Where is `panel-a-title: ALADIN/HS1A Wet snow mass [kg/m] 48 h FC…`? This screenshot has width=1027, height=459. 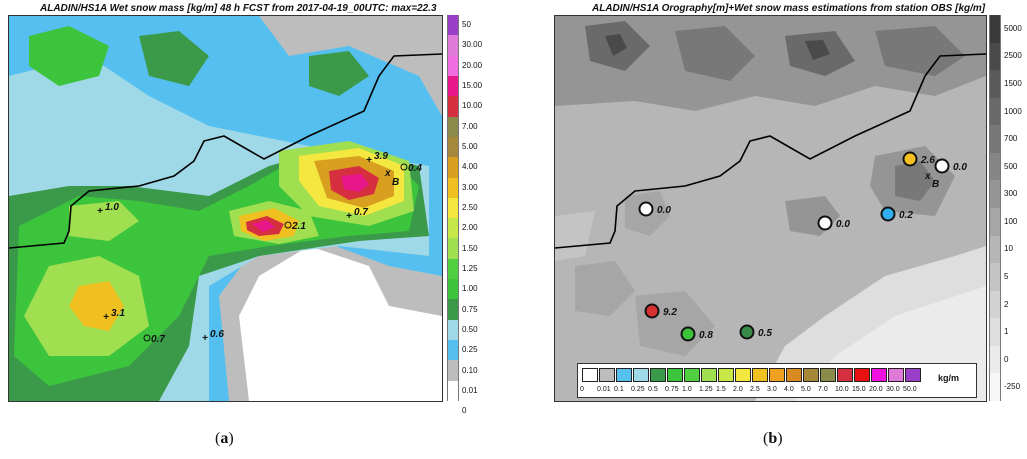 panel-a-title: ALADIN/HS1A Wet snow mass [kg/m] 48 h FC… is located at coordinates (238, 8).